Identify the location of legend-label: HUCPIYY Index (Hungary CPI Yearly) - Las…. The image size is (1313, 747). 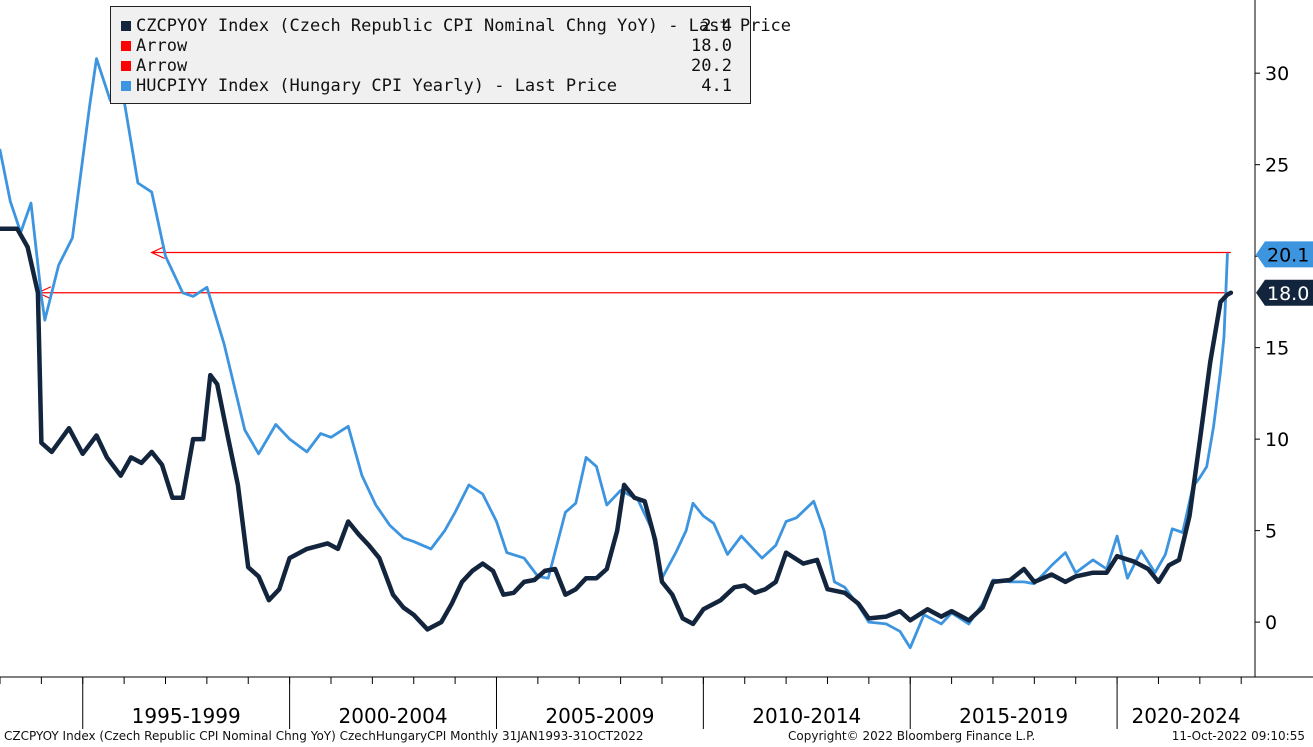
(377, 86).